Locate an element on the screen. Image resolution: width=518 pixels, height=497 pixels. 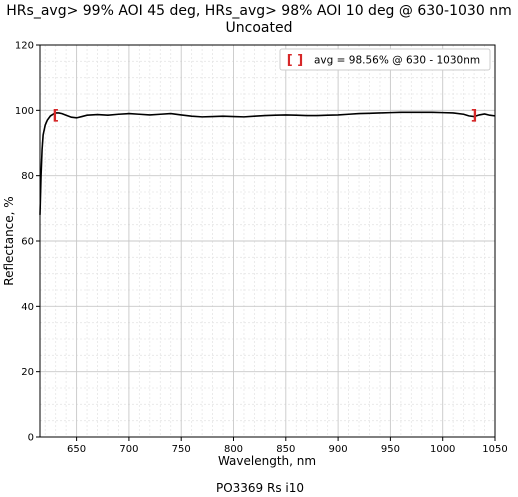
y-tick-label: 20 is located at coordinates (27, 372).